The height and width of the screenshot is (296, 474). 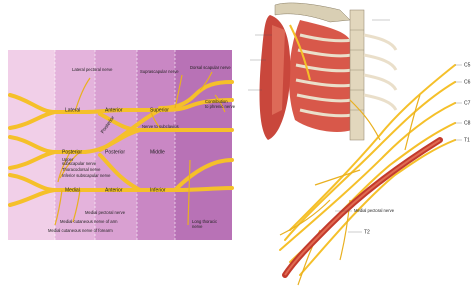 What do you see at coordinates (160, 126) in the screenshot?
I see `label: Nerve to subclavius` at bounding box center [160, 126].